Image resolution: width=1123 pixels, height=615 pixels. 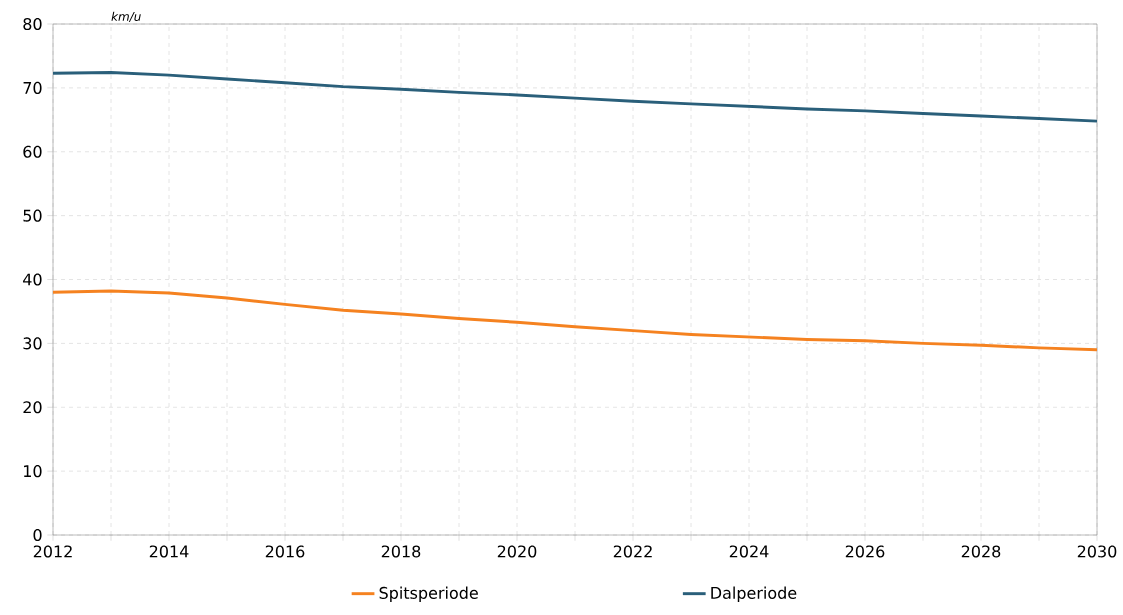 I want to click on legend-label: Spitsperiode, so click(x=428, y=594).